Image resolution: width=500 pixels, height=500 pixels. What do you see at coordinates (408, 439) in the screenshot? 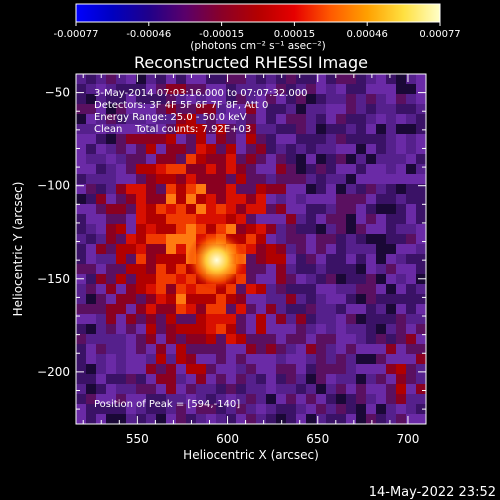
I see `x-tick-label: 700` at bounding box center [408, 439].